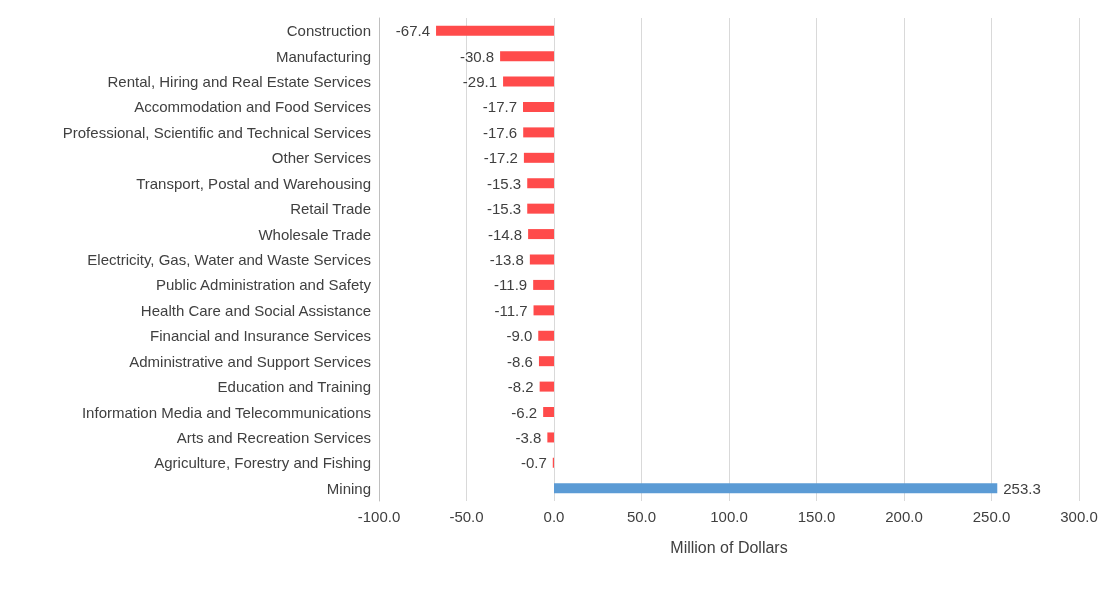  Describe the element at coordinates (511, 310) in the screenshot. I see `data-label: -11.7` at that location.